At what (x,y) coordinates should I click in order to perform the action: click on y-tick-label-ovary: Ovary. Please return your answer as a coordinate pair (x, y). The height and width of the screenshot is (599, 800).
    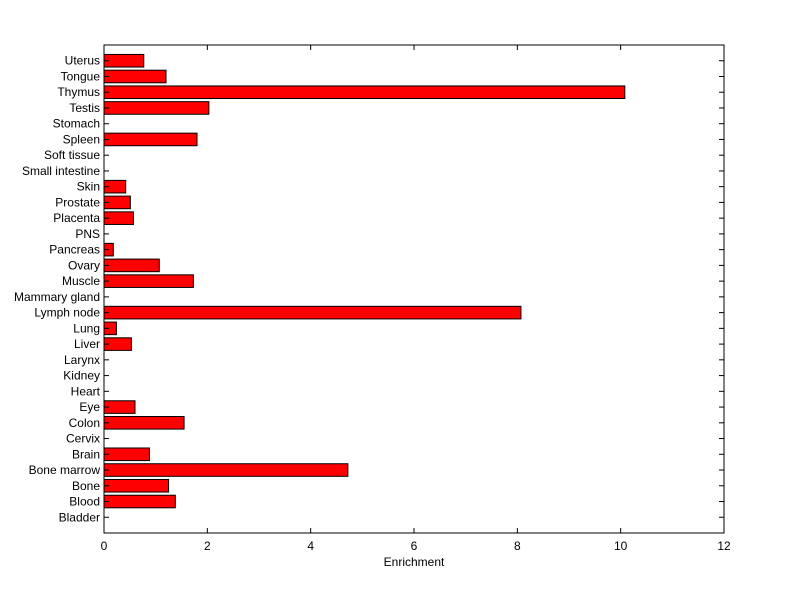
    Looking at the image, I should click on (84, 265).